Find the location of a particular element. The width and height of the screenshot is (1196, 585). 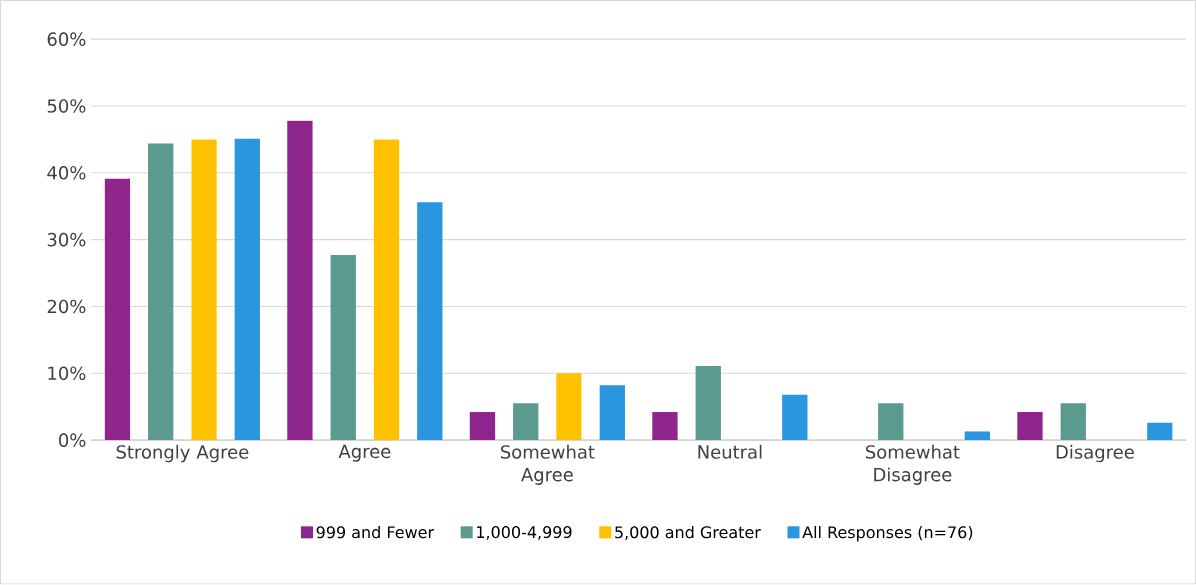

y-tick-label: 50% is located at coordinates (66, 106).